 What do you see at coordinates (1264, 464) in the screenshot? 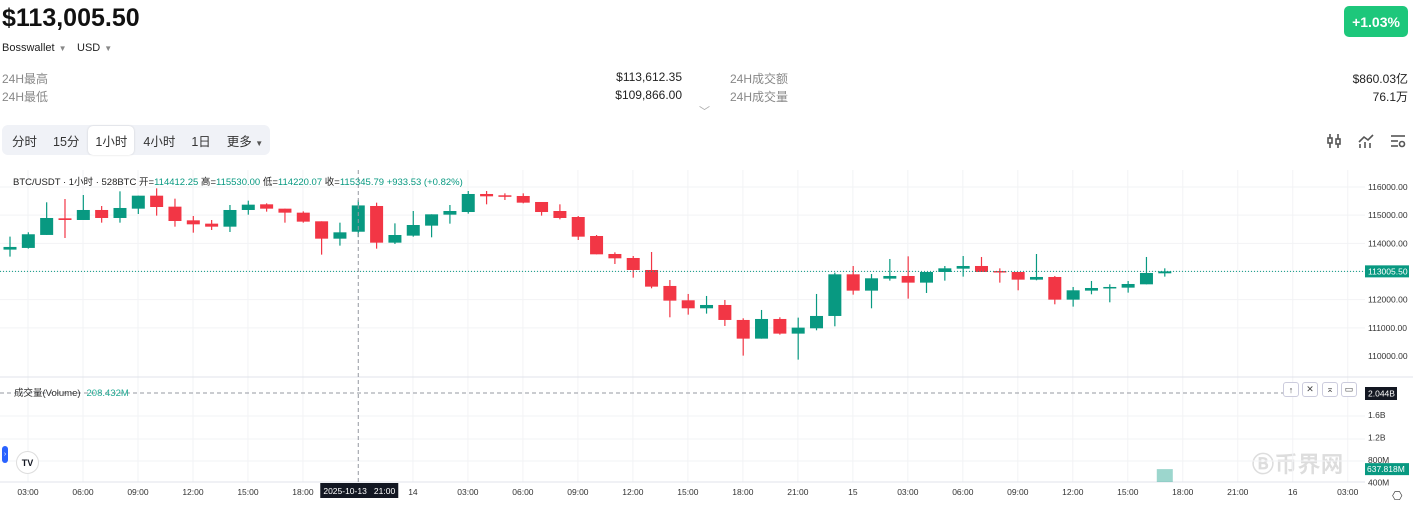
I see `watermark-coin-icon: Ⓑ` at bounding box center [1264, 464].